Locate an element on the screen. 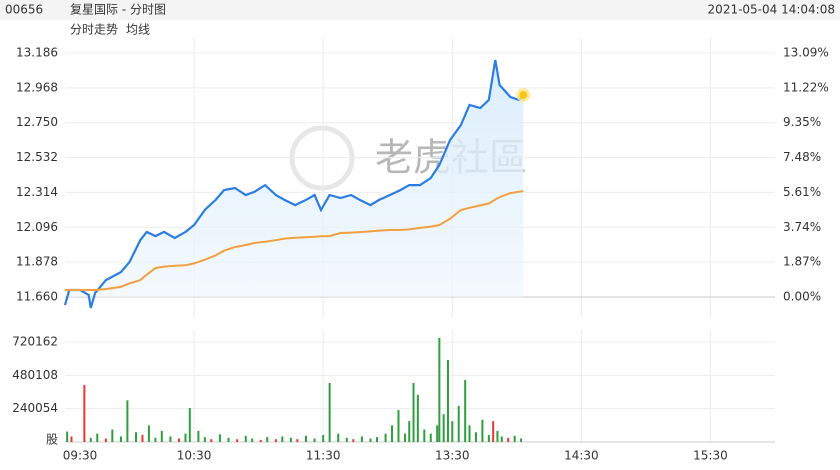 This screenshot has height=470, width=840. y2-tick-label: 13.09% is located at coordinates (806, 53).